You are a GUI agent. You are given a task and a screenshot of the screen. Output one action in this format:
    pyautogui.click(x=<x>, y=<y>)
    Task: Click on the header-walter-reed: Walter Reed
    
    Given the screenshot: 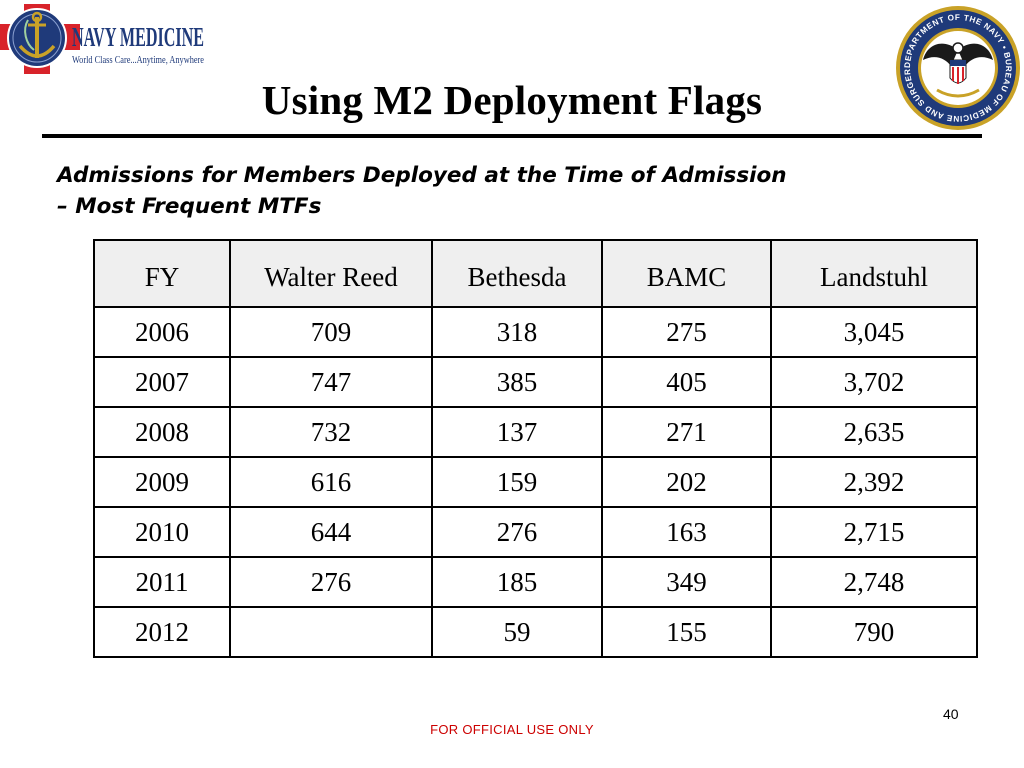 What is the action you would take?
    pyautogui.click(x=331, y=273)
    